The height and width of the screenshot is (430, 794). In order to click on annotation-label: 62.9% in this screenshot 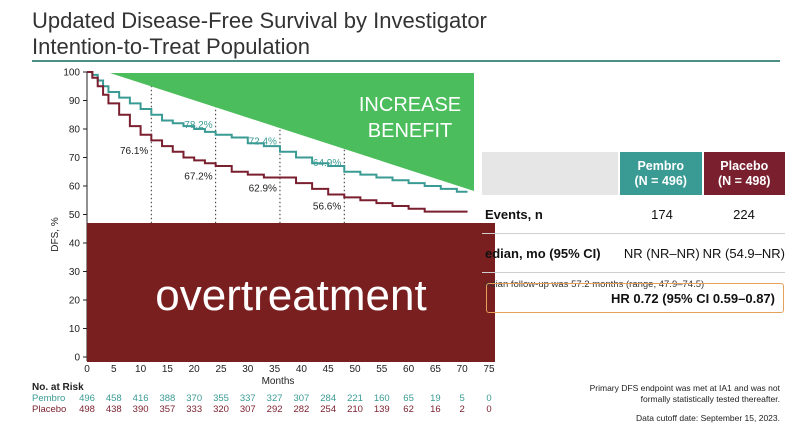, I will do `click(263, 189)`.